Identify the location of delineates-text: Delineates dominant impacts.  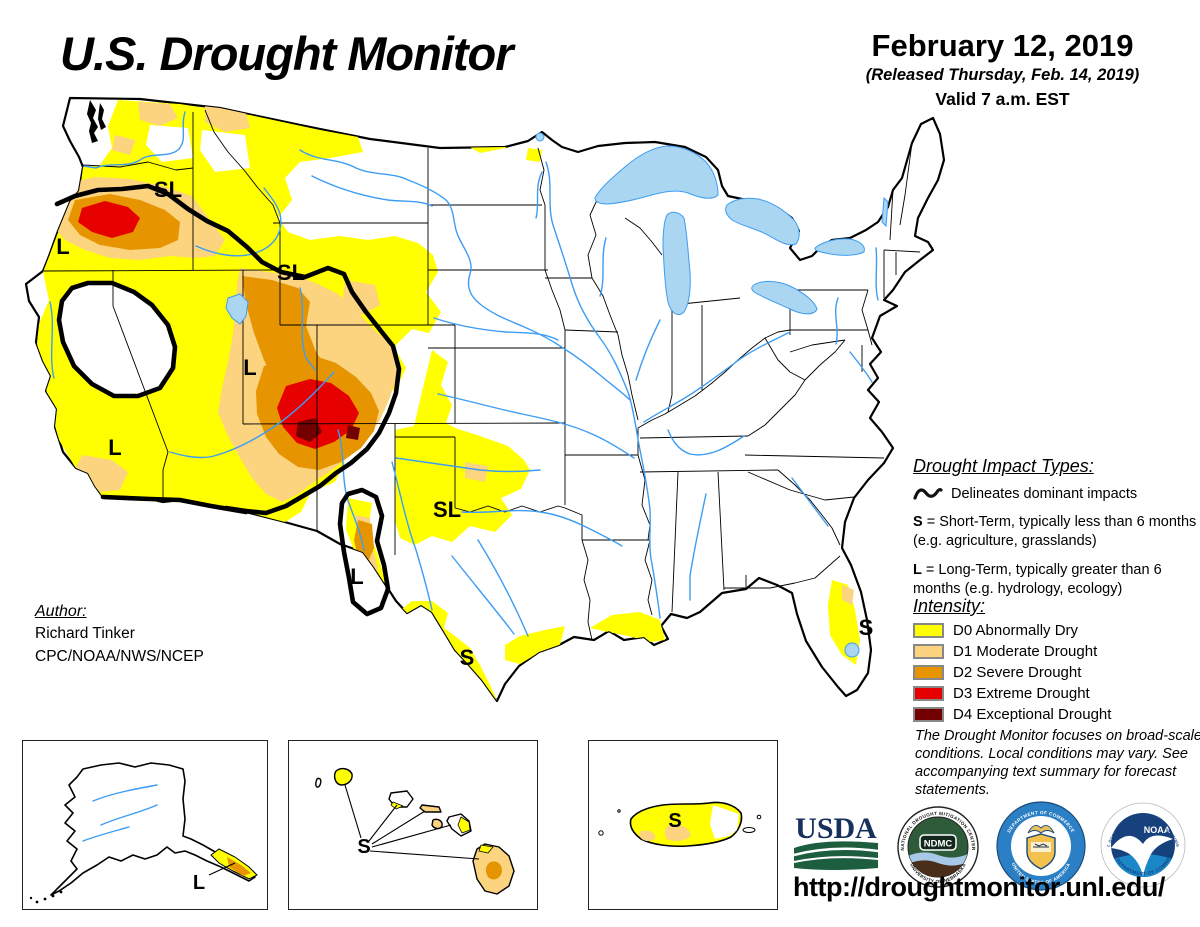
(1044, 494).